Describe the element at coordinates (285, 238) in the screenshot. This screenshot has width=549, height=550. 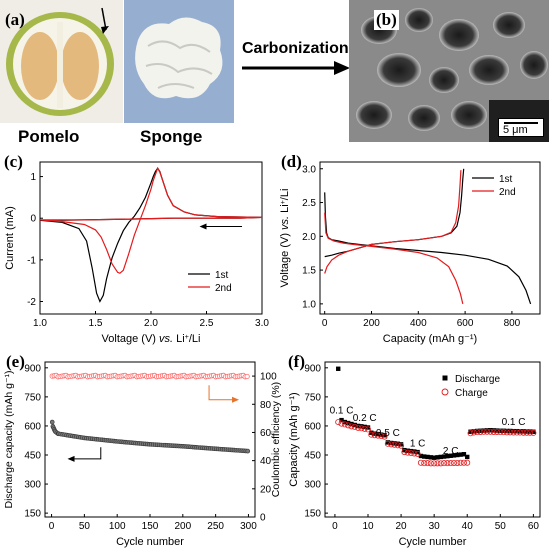
I see `chart-d-ylabel: Voltage (V) vs. Li+/Li` at that location.